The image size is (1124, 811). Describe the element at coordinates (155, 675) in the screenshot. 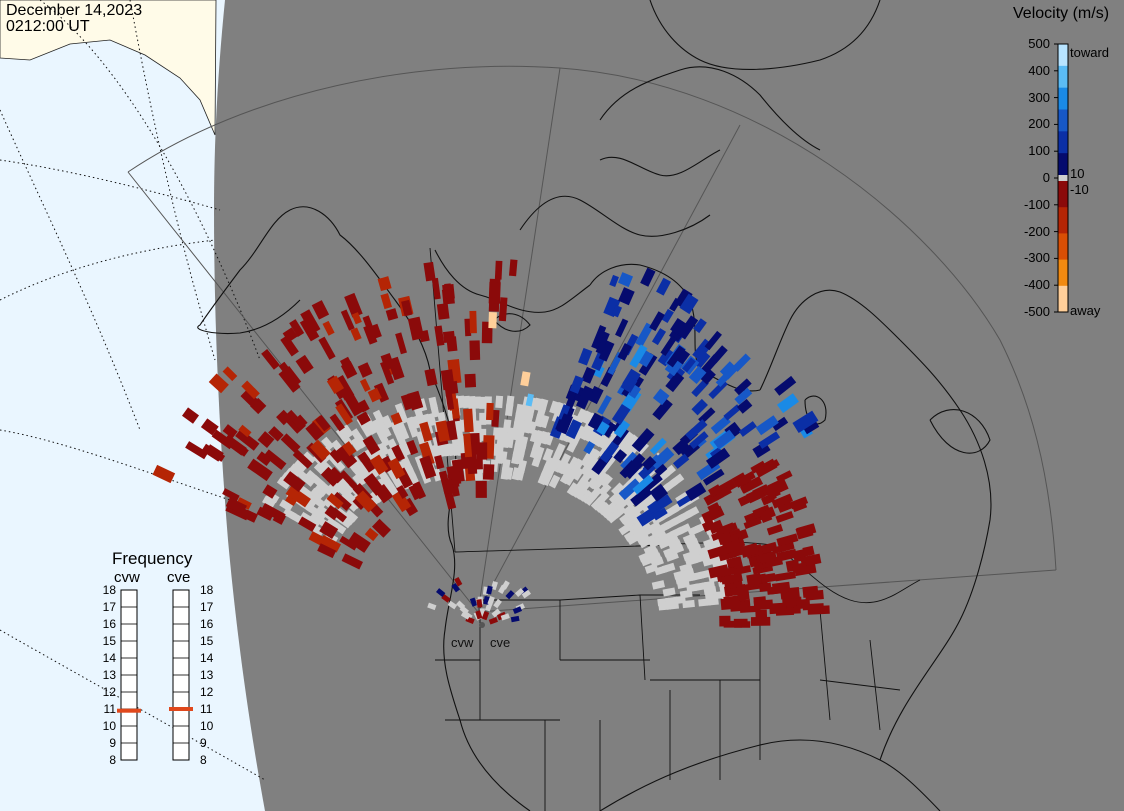

I see `frequency-panel` at that location.